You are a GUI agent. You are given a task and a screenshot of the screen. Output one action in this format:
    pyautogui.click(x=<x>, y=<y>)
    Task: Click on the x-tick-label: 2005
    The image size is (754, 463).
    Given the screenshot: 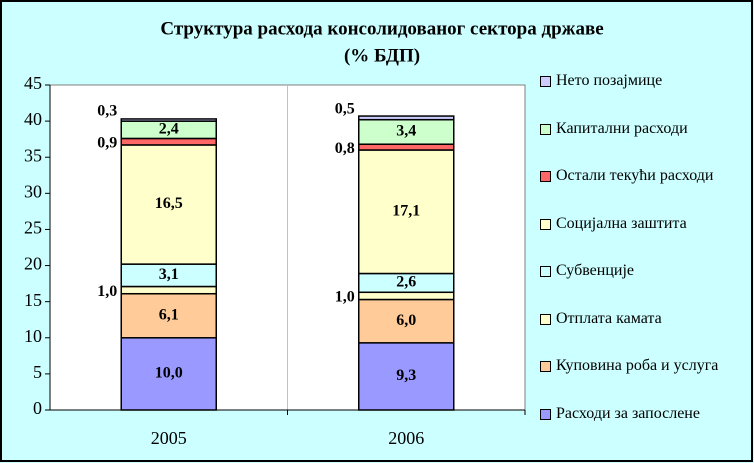 What is the action you would take?
    pyautogui.click(x=169, y=438)
    